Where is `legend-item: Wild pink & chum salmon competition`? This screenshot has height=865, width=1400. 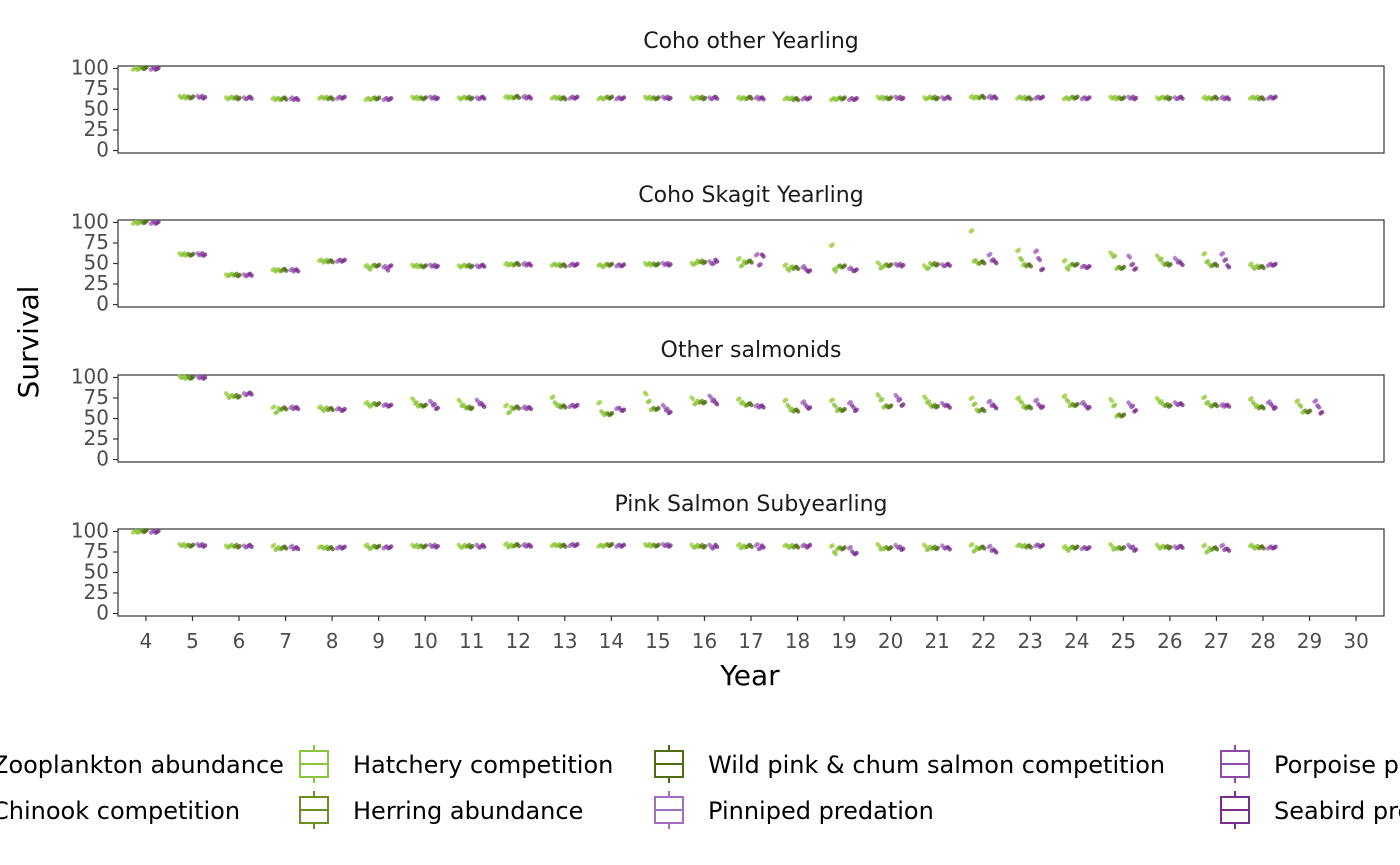 legend-item: Wild pink & chum salmon competition is located at coordinates (909, 764).